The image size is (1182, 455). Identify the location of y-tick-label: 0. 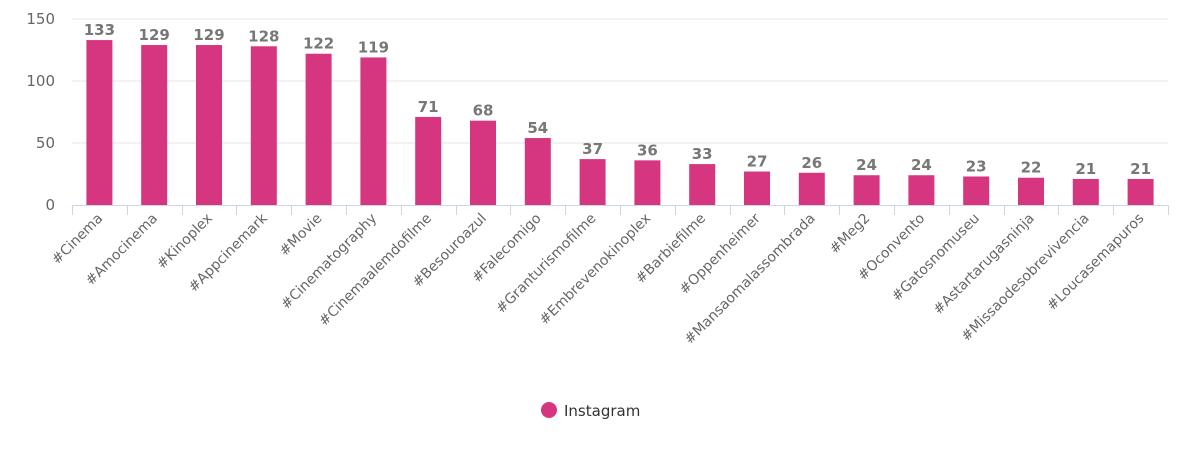
(50, 205).